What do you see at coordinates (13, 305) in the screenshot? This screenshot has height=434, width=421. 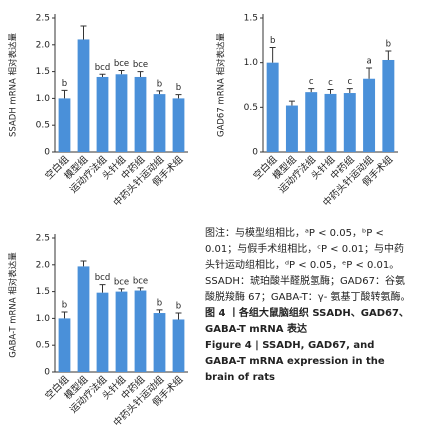 I see `y-axis-label: GABA-T mRNA 相对表达量` at bounding box center [13, 305].